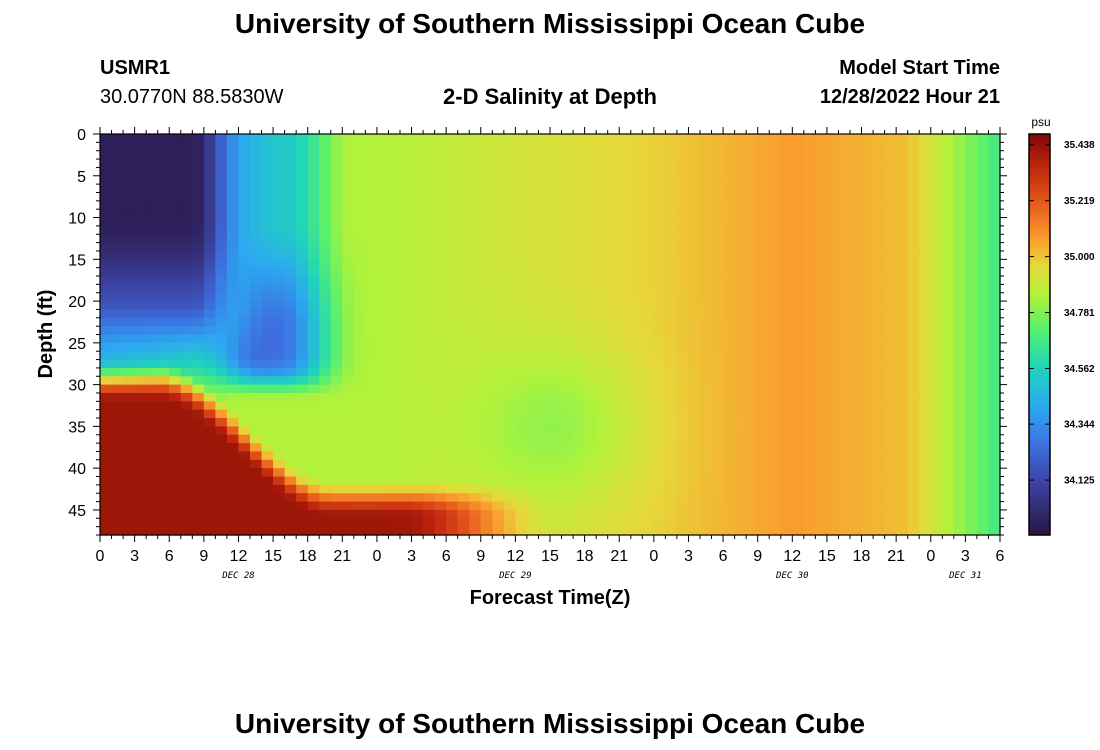 Image resolution: width=1100 pixels, height=750 pixels. I want to click on model-start-label: Model Start Time, so click(919, 68).